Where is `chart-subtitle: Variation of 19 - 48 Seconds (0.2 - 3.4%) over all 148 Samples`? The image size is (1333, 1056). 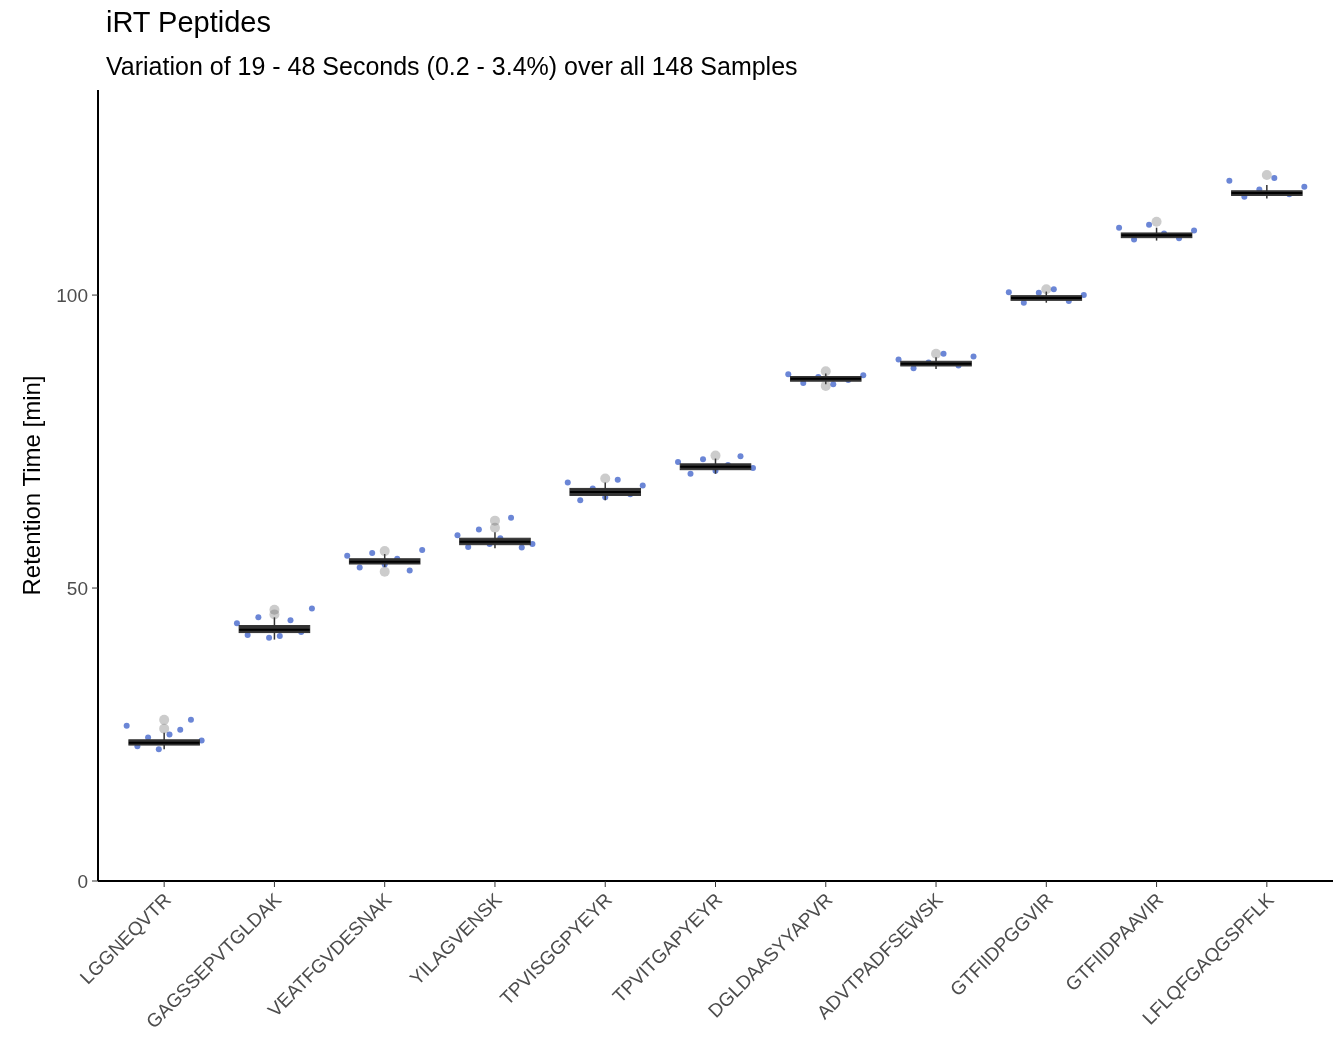
chart-subtitle: Variation of 19 - 48 Seconds (0.2 - 3.4%) over all 148 Samples is located at coordinates (452, 66).